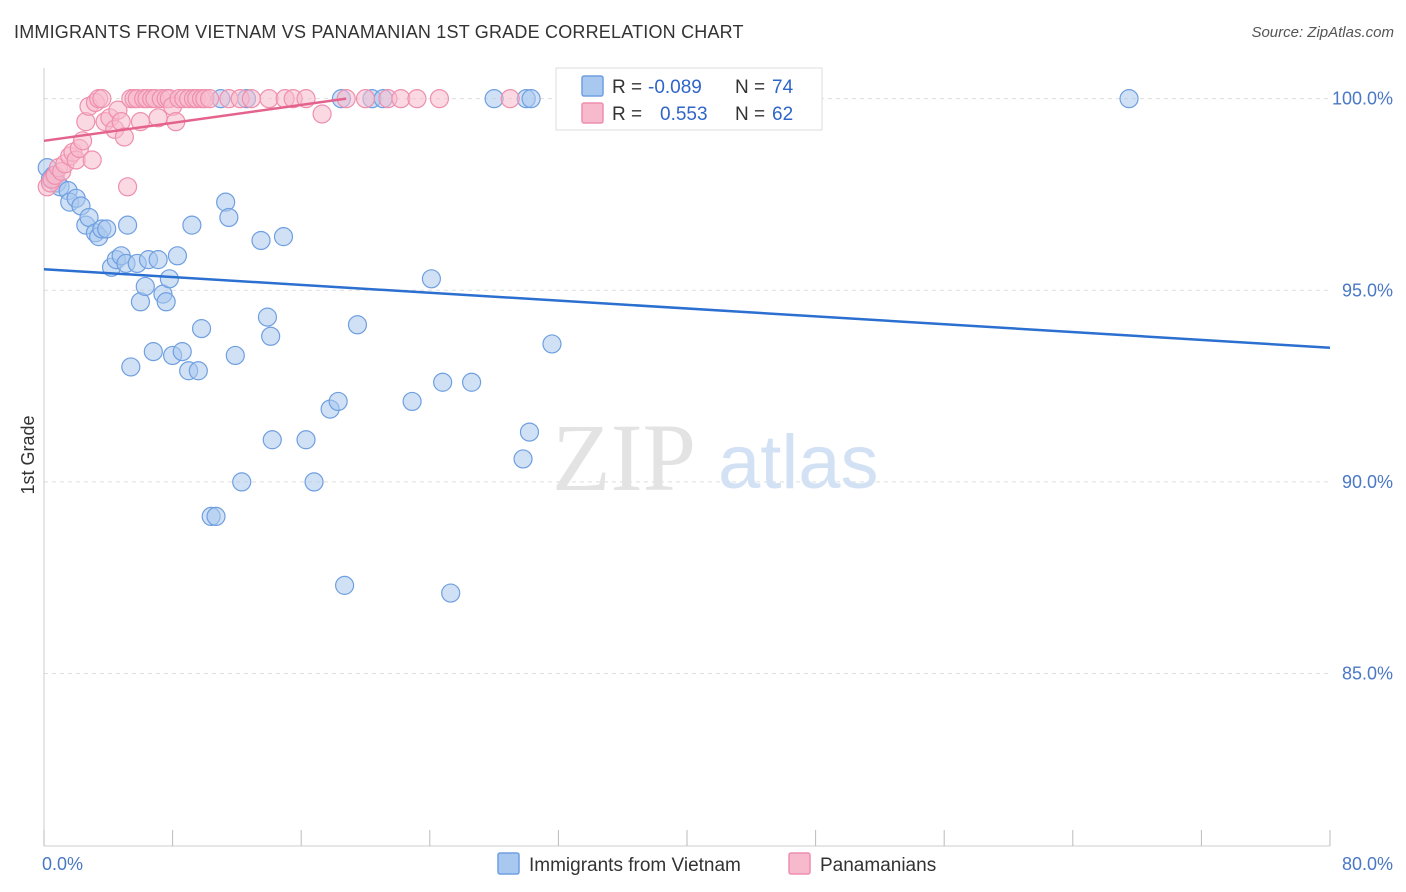  I want to click on stats-legend: R = -0.089 N = 74 R = 0.553 N = 62, so click(689, 99).